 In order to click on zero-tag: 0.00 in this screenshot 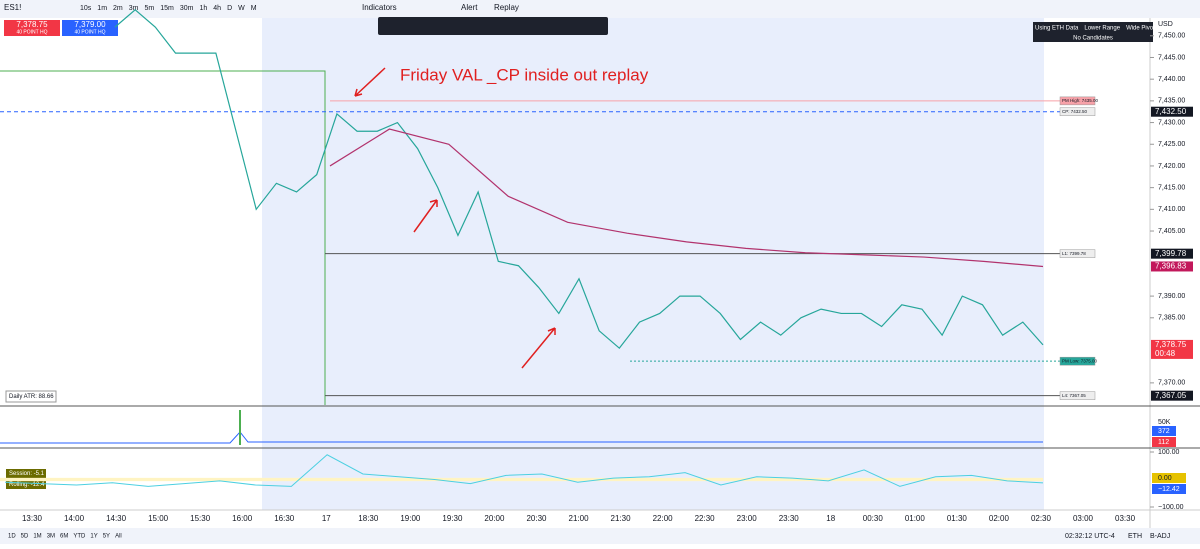, I will do `click(1165, 478)`.